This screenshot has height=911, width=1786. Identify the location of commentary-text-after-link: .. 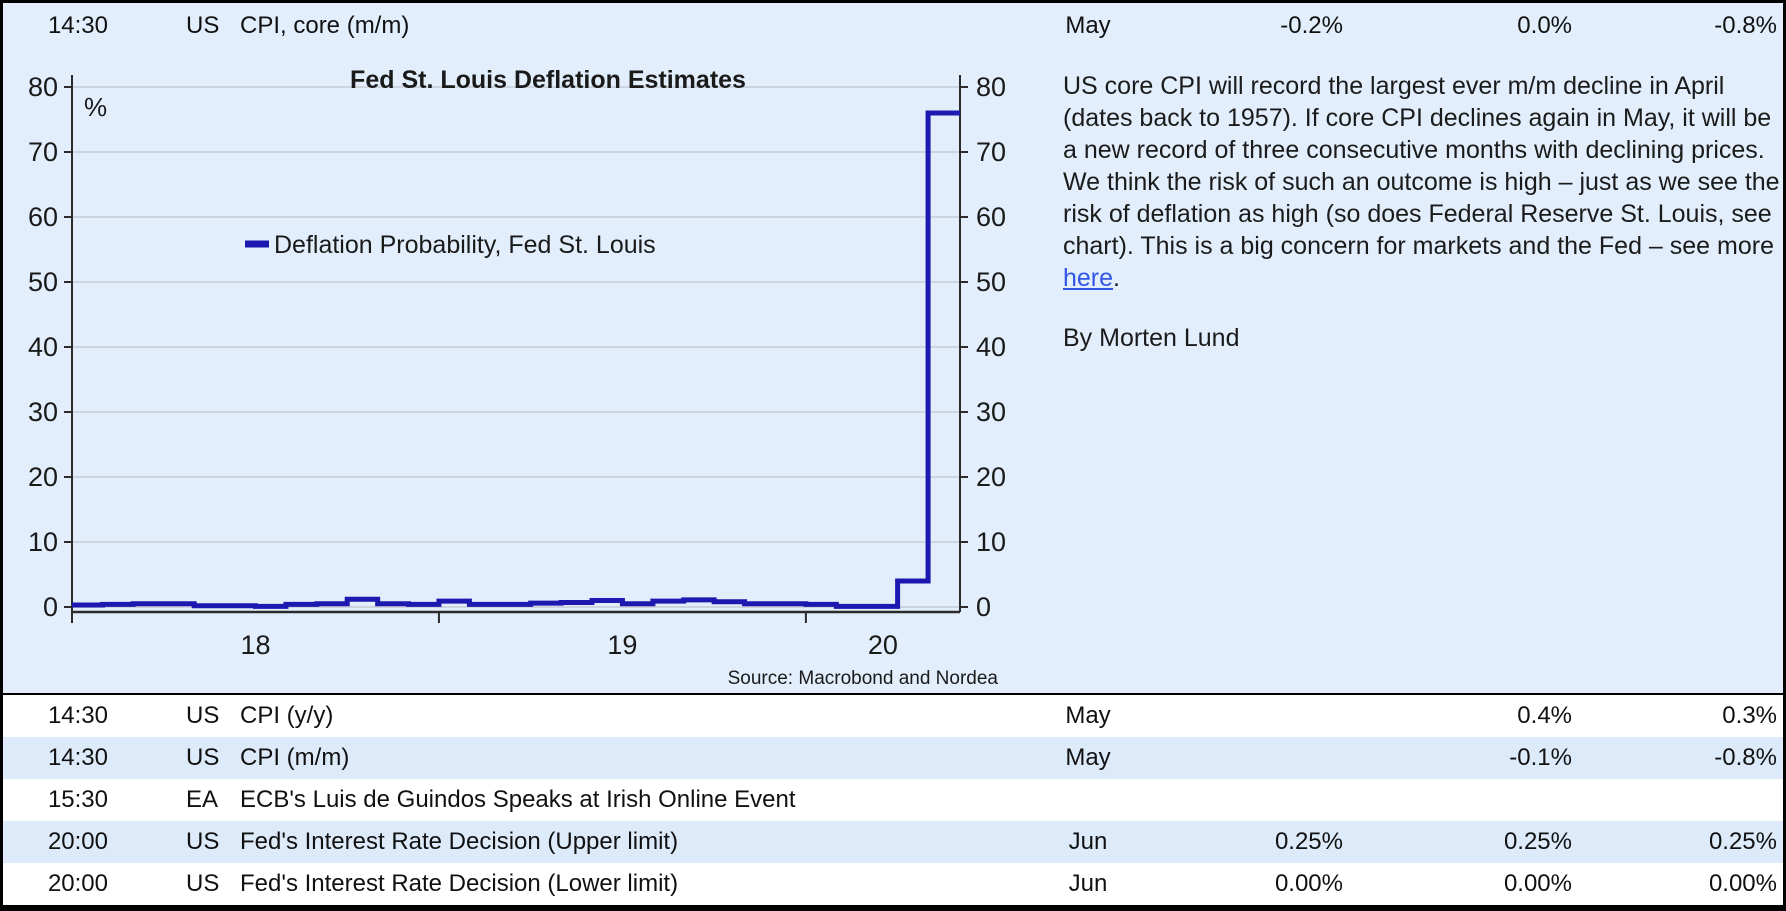
(1116, 278).